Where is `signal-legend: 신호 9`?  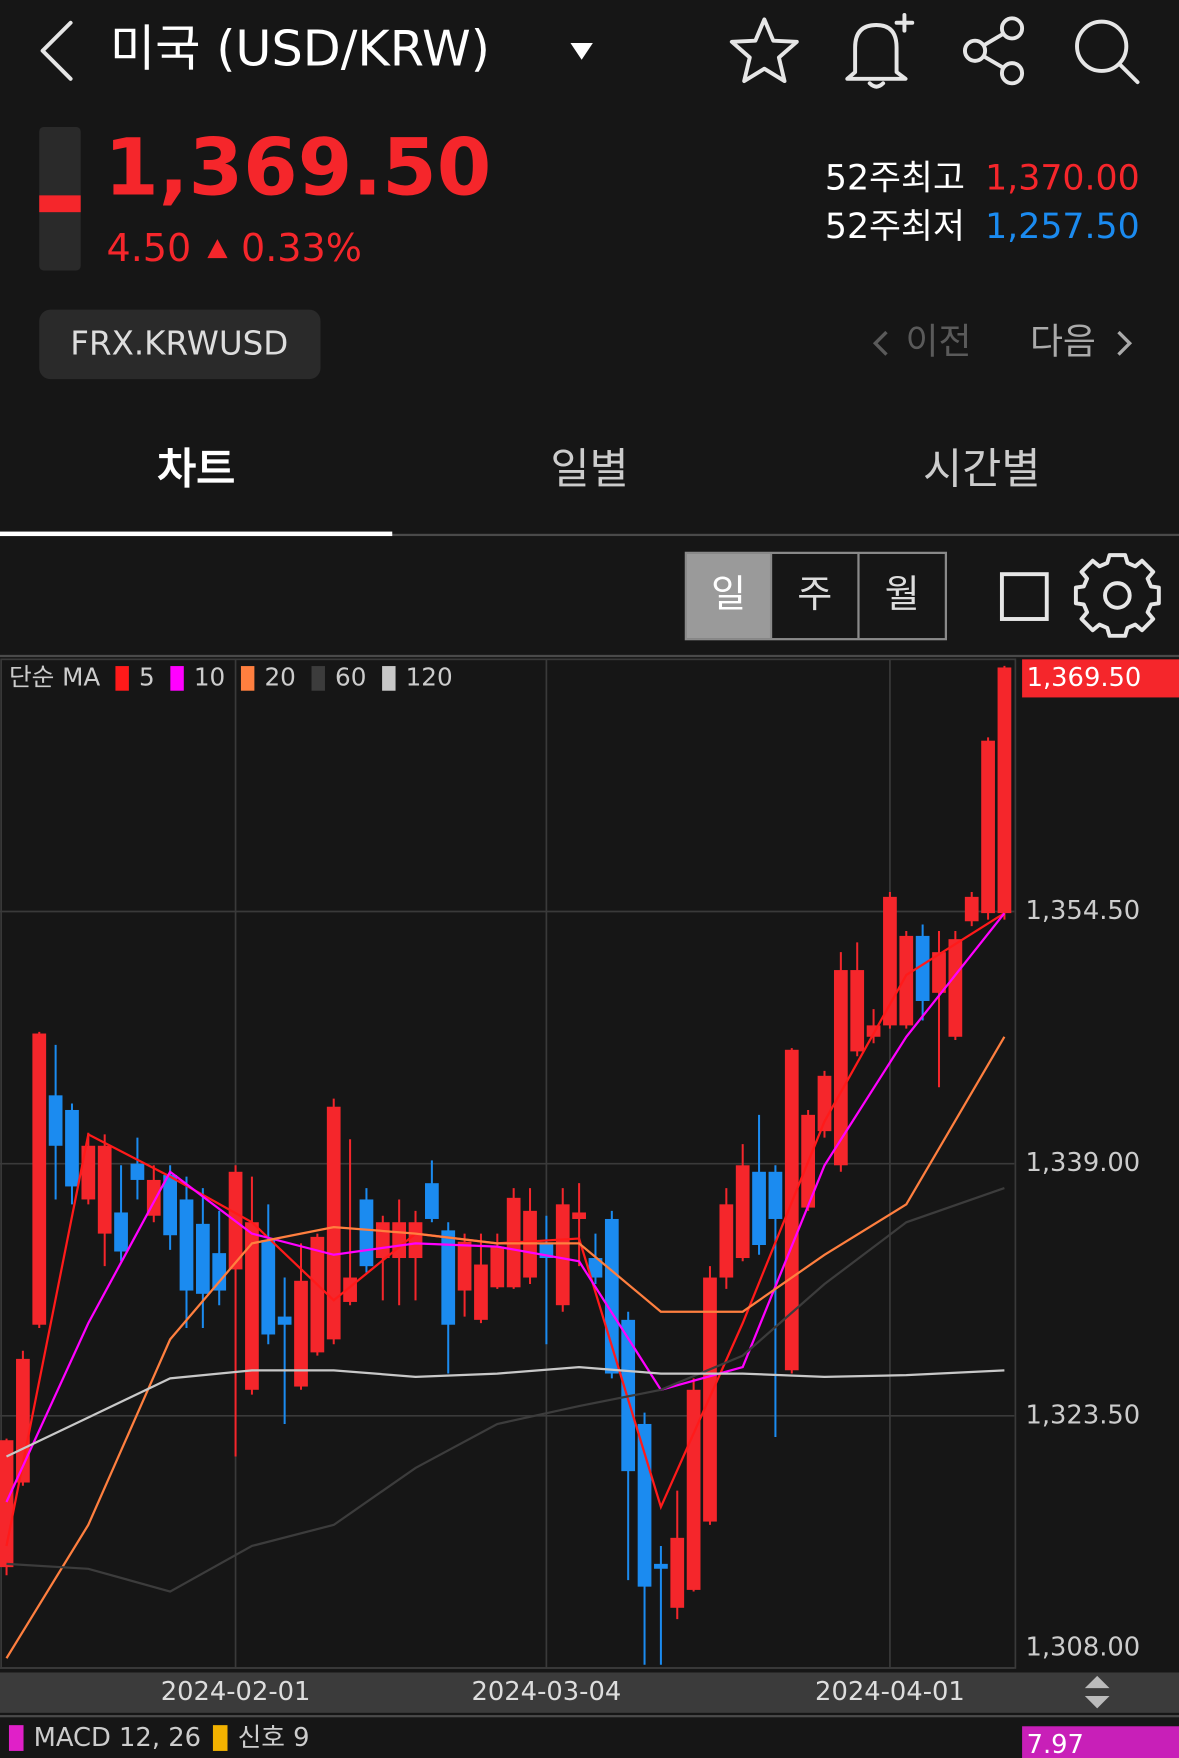
signal-legend: 신호 9 is located at coordinates (274, 1738).